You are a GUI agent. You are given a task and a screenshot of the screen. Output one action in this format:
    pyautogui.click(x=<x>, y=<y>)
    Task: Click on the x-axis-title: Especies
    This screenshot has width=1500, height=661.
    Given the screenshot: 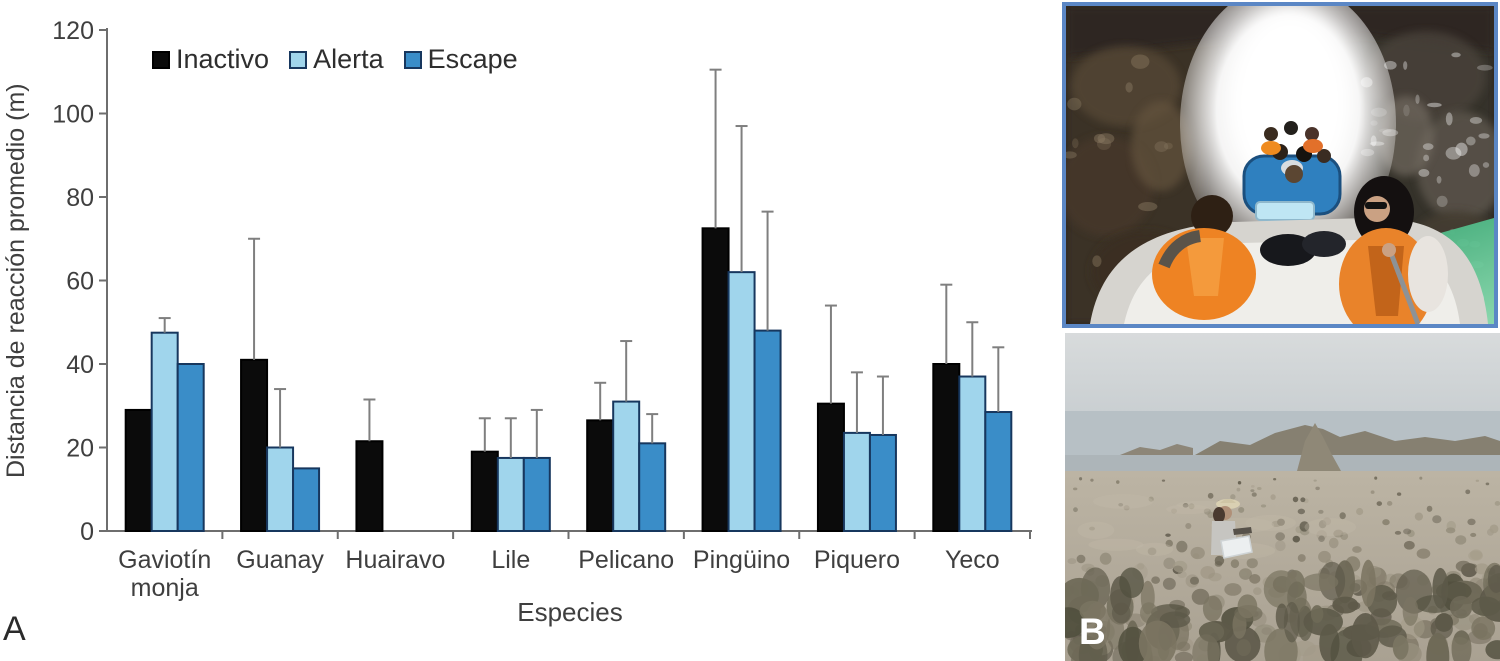 What is the action you would take?
    pyautogui.click(x=570, y=612)
    